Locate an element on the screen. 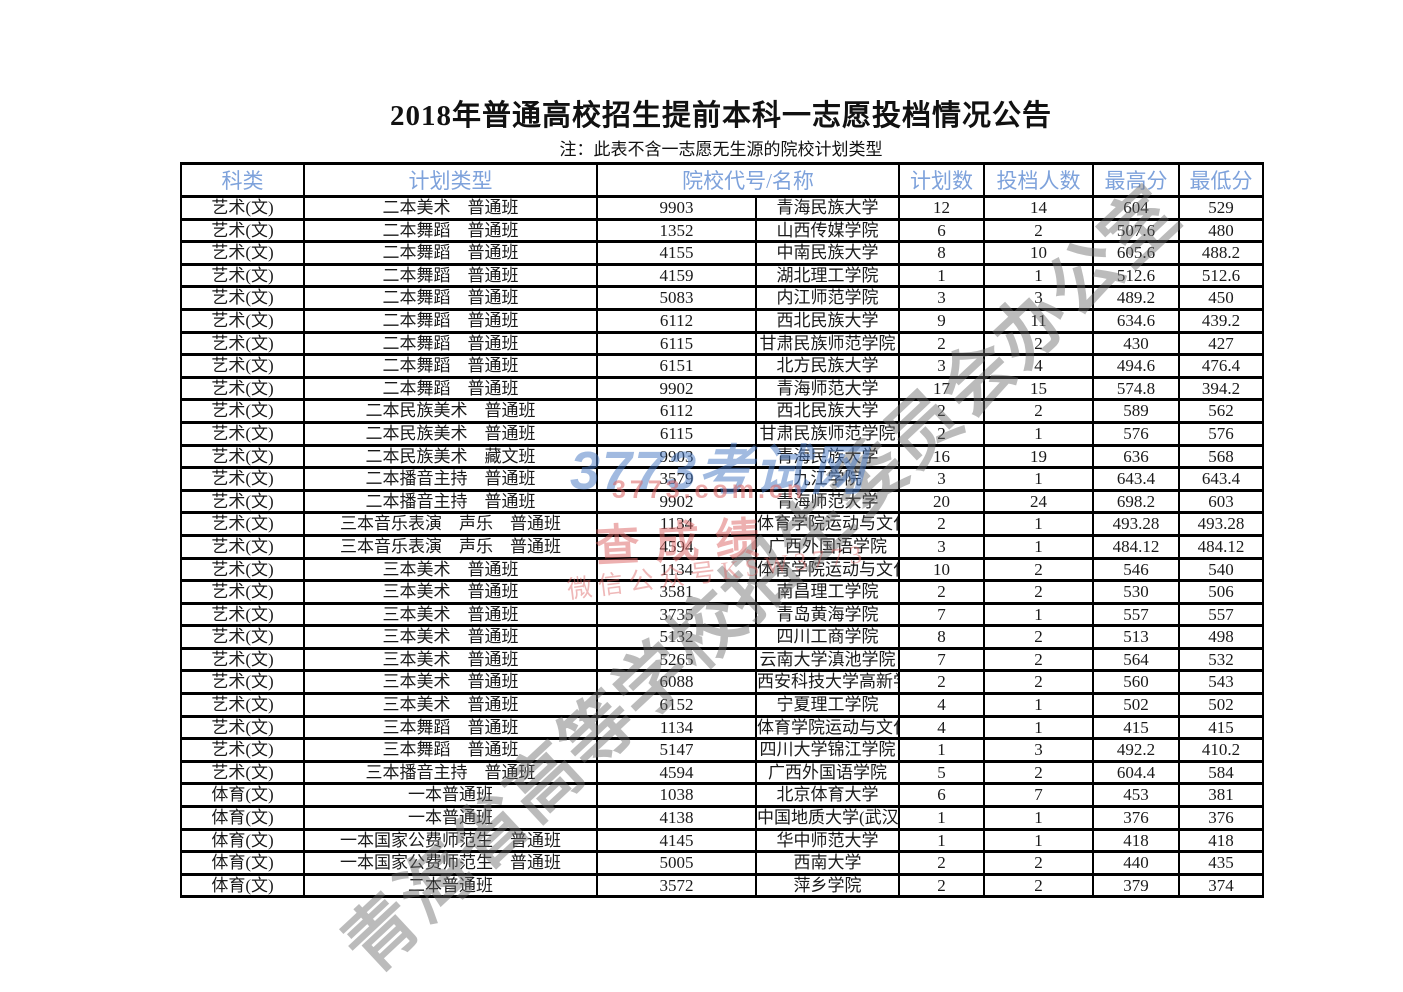 This screenshot has width=1403, height=992. cell-college-code: 6151 is located at coordinates (676, 366).